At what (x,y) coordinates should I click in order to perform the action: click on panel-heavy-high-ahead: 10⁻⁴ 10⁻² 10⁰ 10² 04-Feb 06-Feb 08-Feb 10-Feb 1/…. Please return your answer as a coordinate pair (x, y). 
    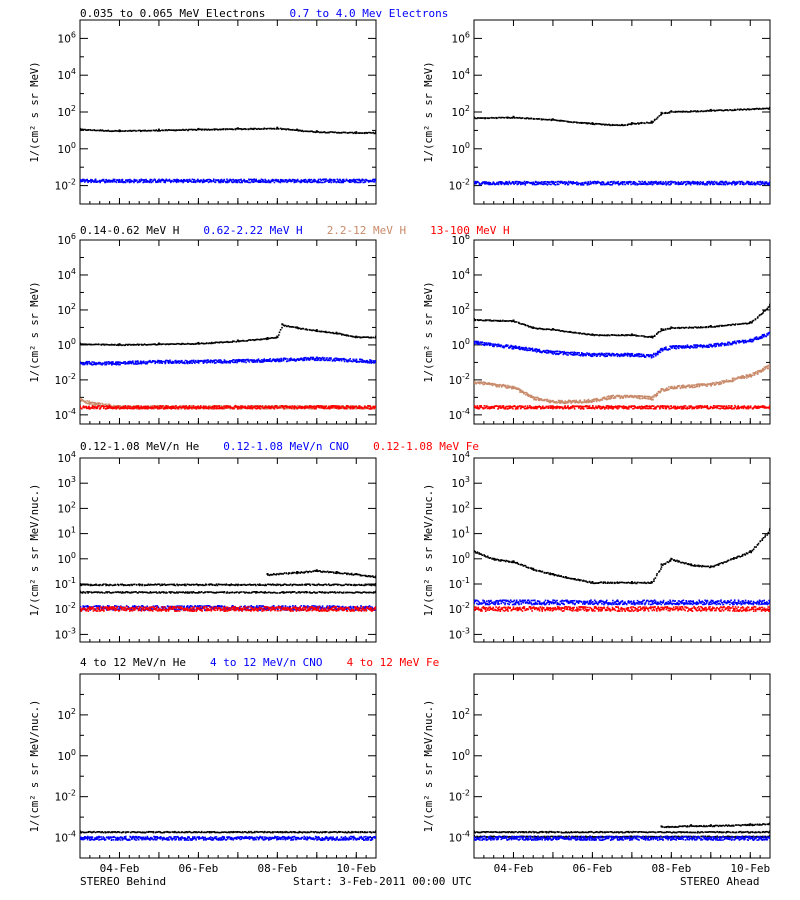
    Looking at the image, I should click on (597, 774).